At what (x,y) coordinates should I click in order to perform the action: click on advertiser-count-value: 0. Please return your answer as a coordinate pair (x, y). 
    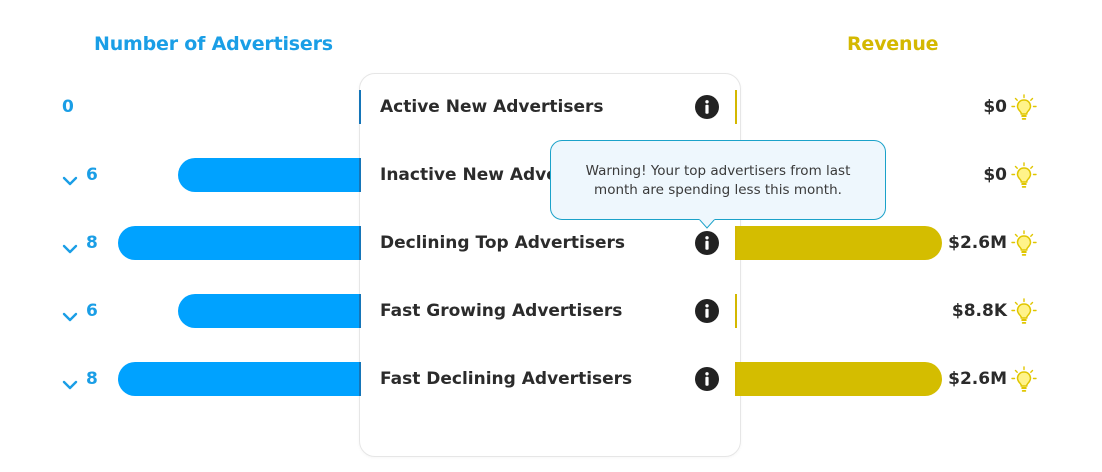
    Looking at the image, I should click on (68, 107).